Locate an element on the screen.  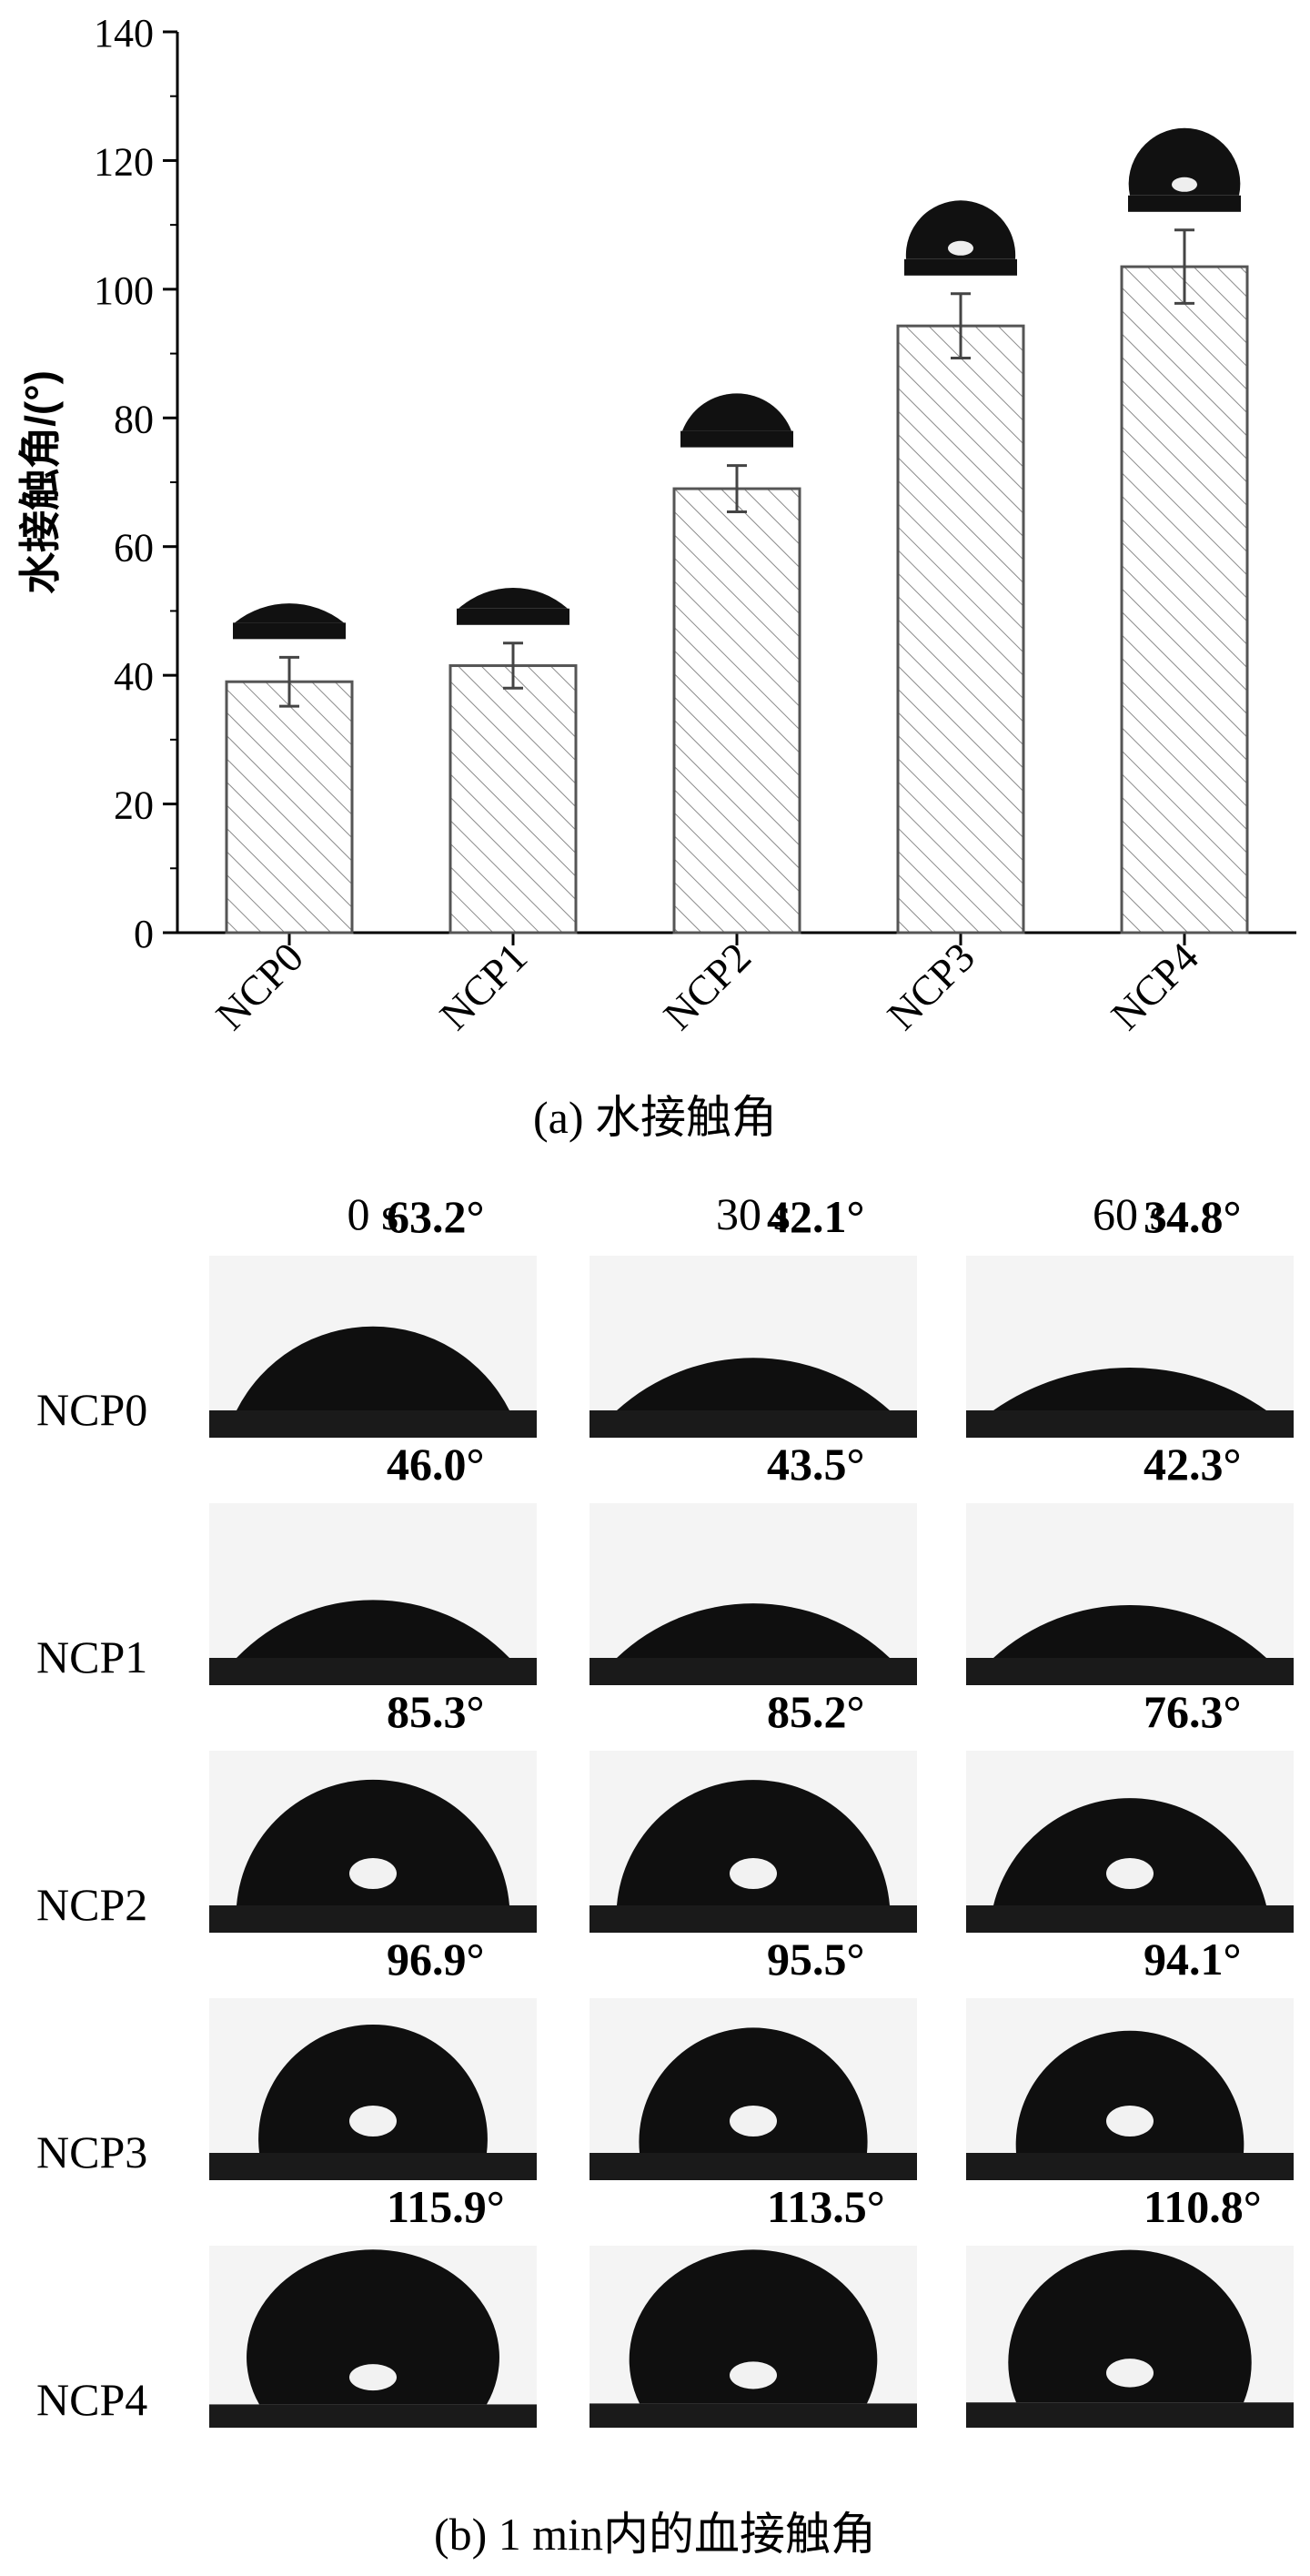
bar-ncp1 is located at coordinates (513, 799).